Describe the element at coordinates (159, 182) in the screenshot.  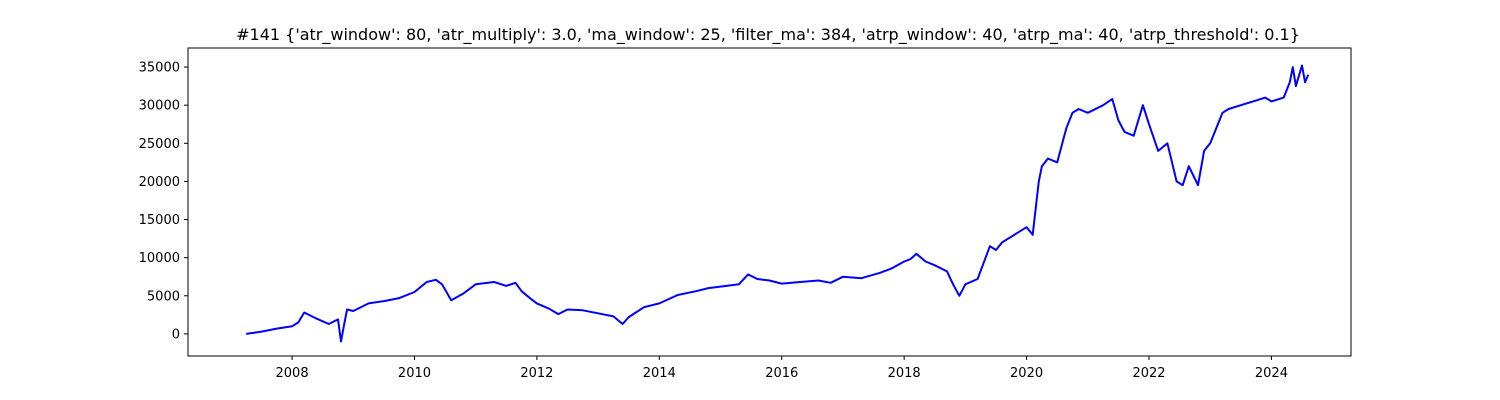
I see `y-tick-label: 20000` at that location.